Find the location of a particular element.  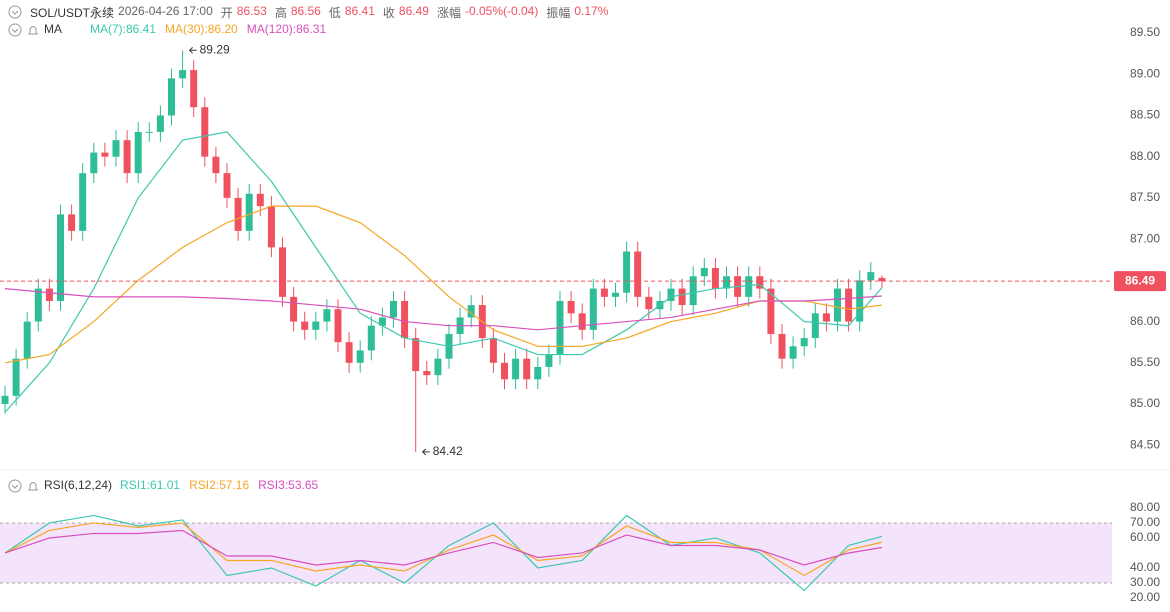

legend-entry: RSI1:61.01 is located at coordinates (150, 485).